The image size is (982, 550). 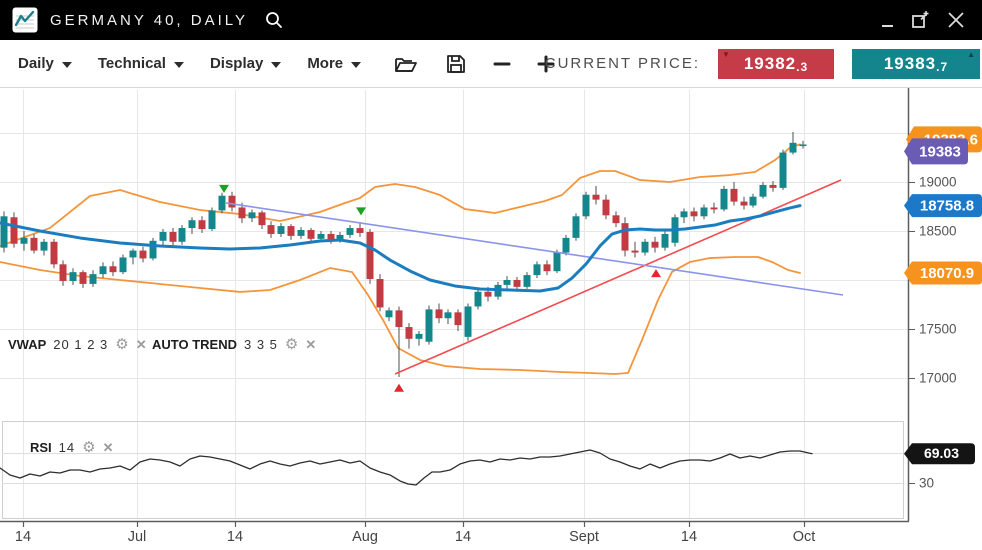 I want to click on svg-text: Sept, so click(x=584, y=537).